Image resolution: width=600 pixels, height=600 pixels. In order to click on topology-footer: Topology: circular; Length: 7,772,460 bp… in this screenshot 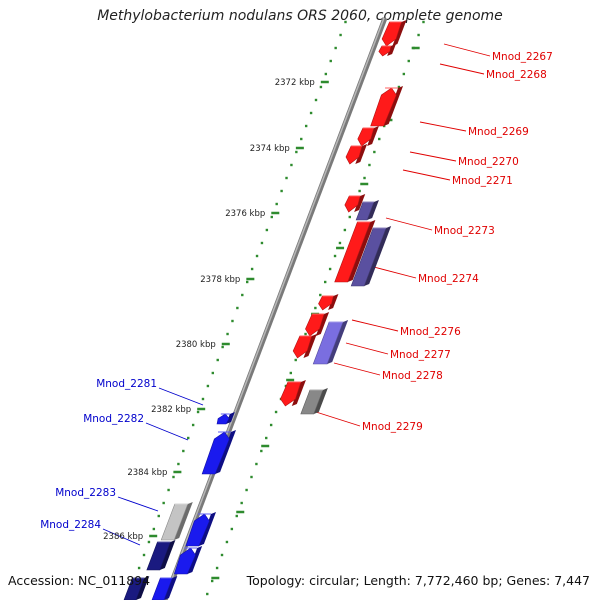, I will do `click(418, 580)`.